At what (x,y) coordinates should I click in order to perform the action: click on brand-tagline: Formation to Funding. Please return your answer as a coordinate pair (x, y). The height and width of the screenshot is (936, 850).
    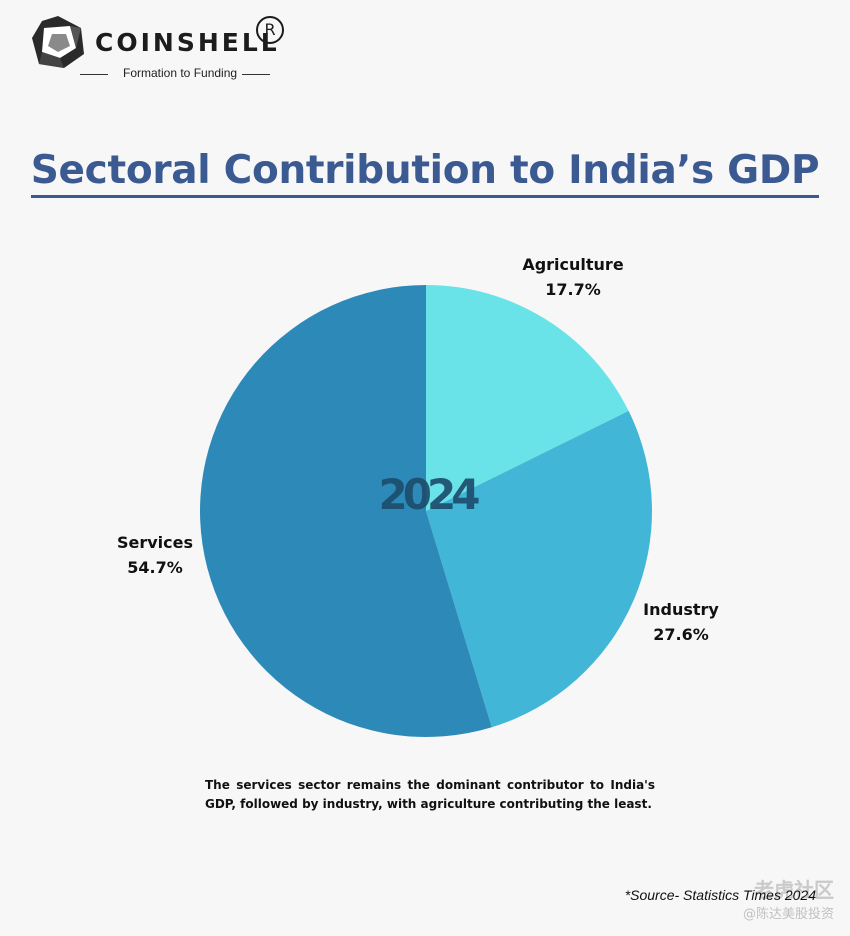
    Looking at the image, I should click on (180, 73).